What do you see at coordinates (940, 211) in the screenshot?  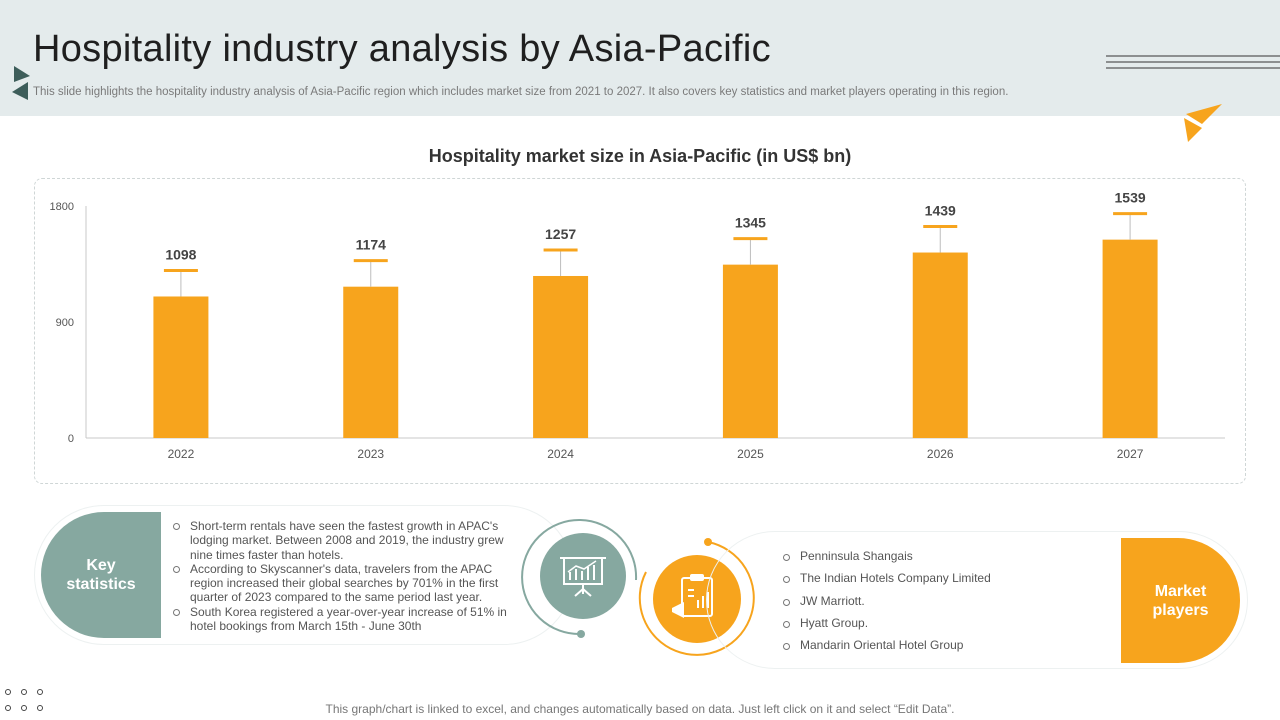 I see `data-label: 1439` at bounding box center [940, 211].